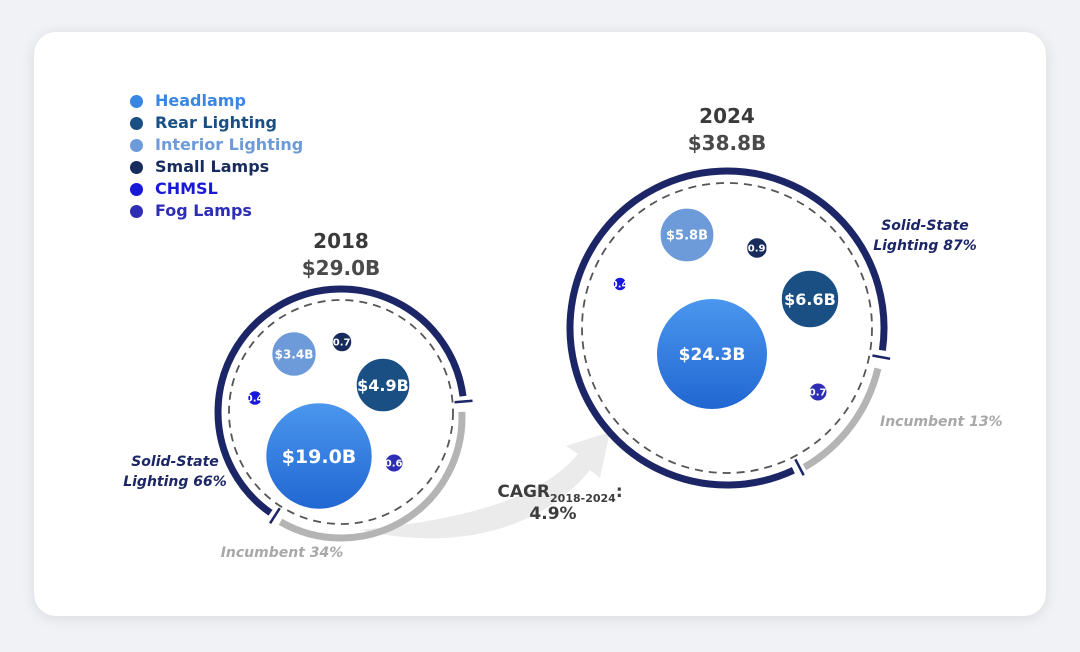 The image size is (1080, 652). What do you see at coordinates (341, 241) in the screenshot?
I see `year-label: 2018` at bounding box center [341, 241].